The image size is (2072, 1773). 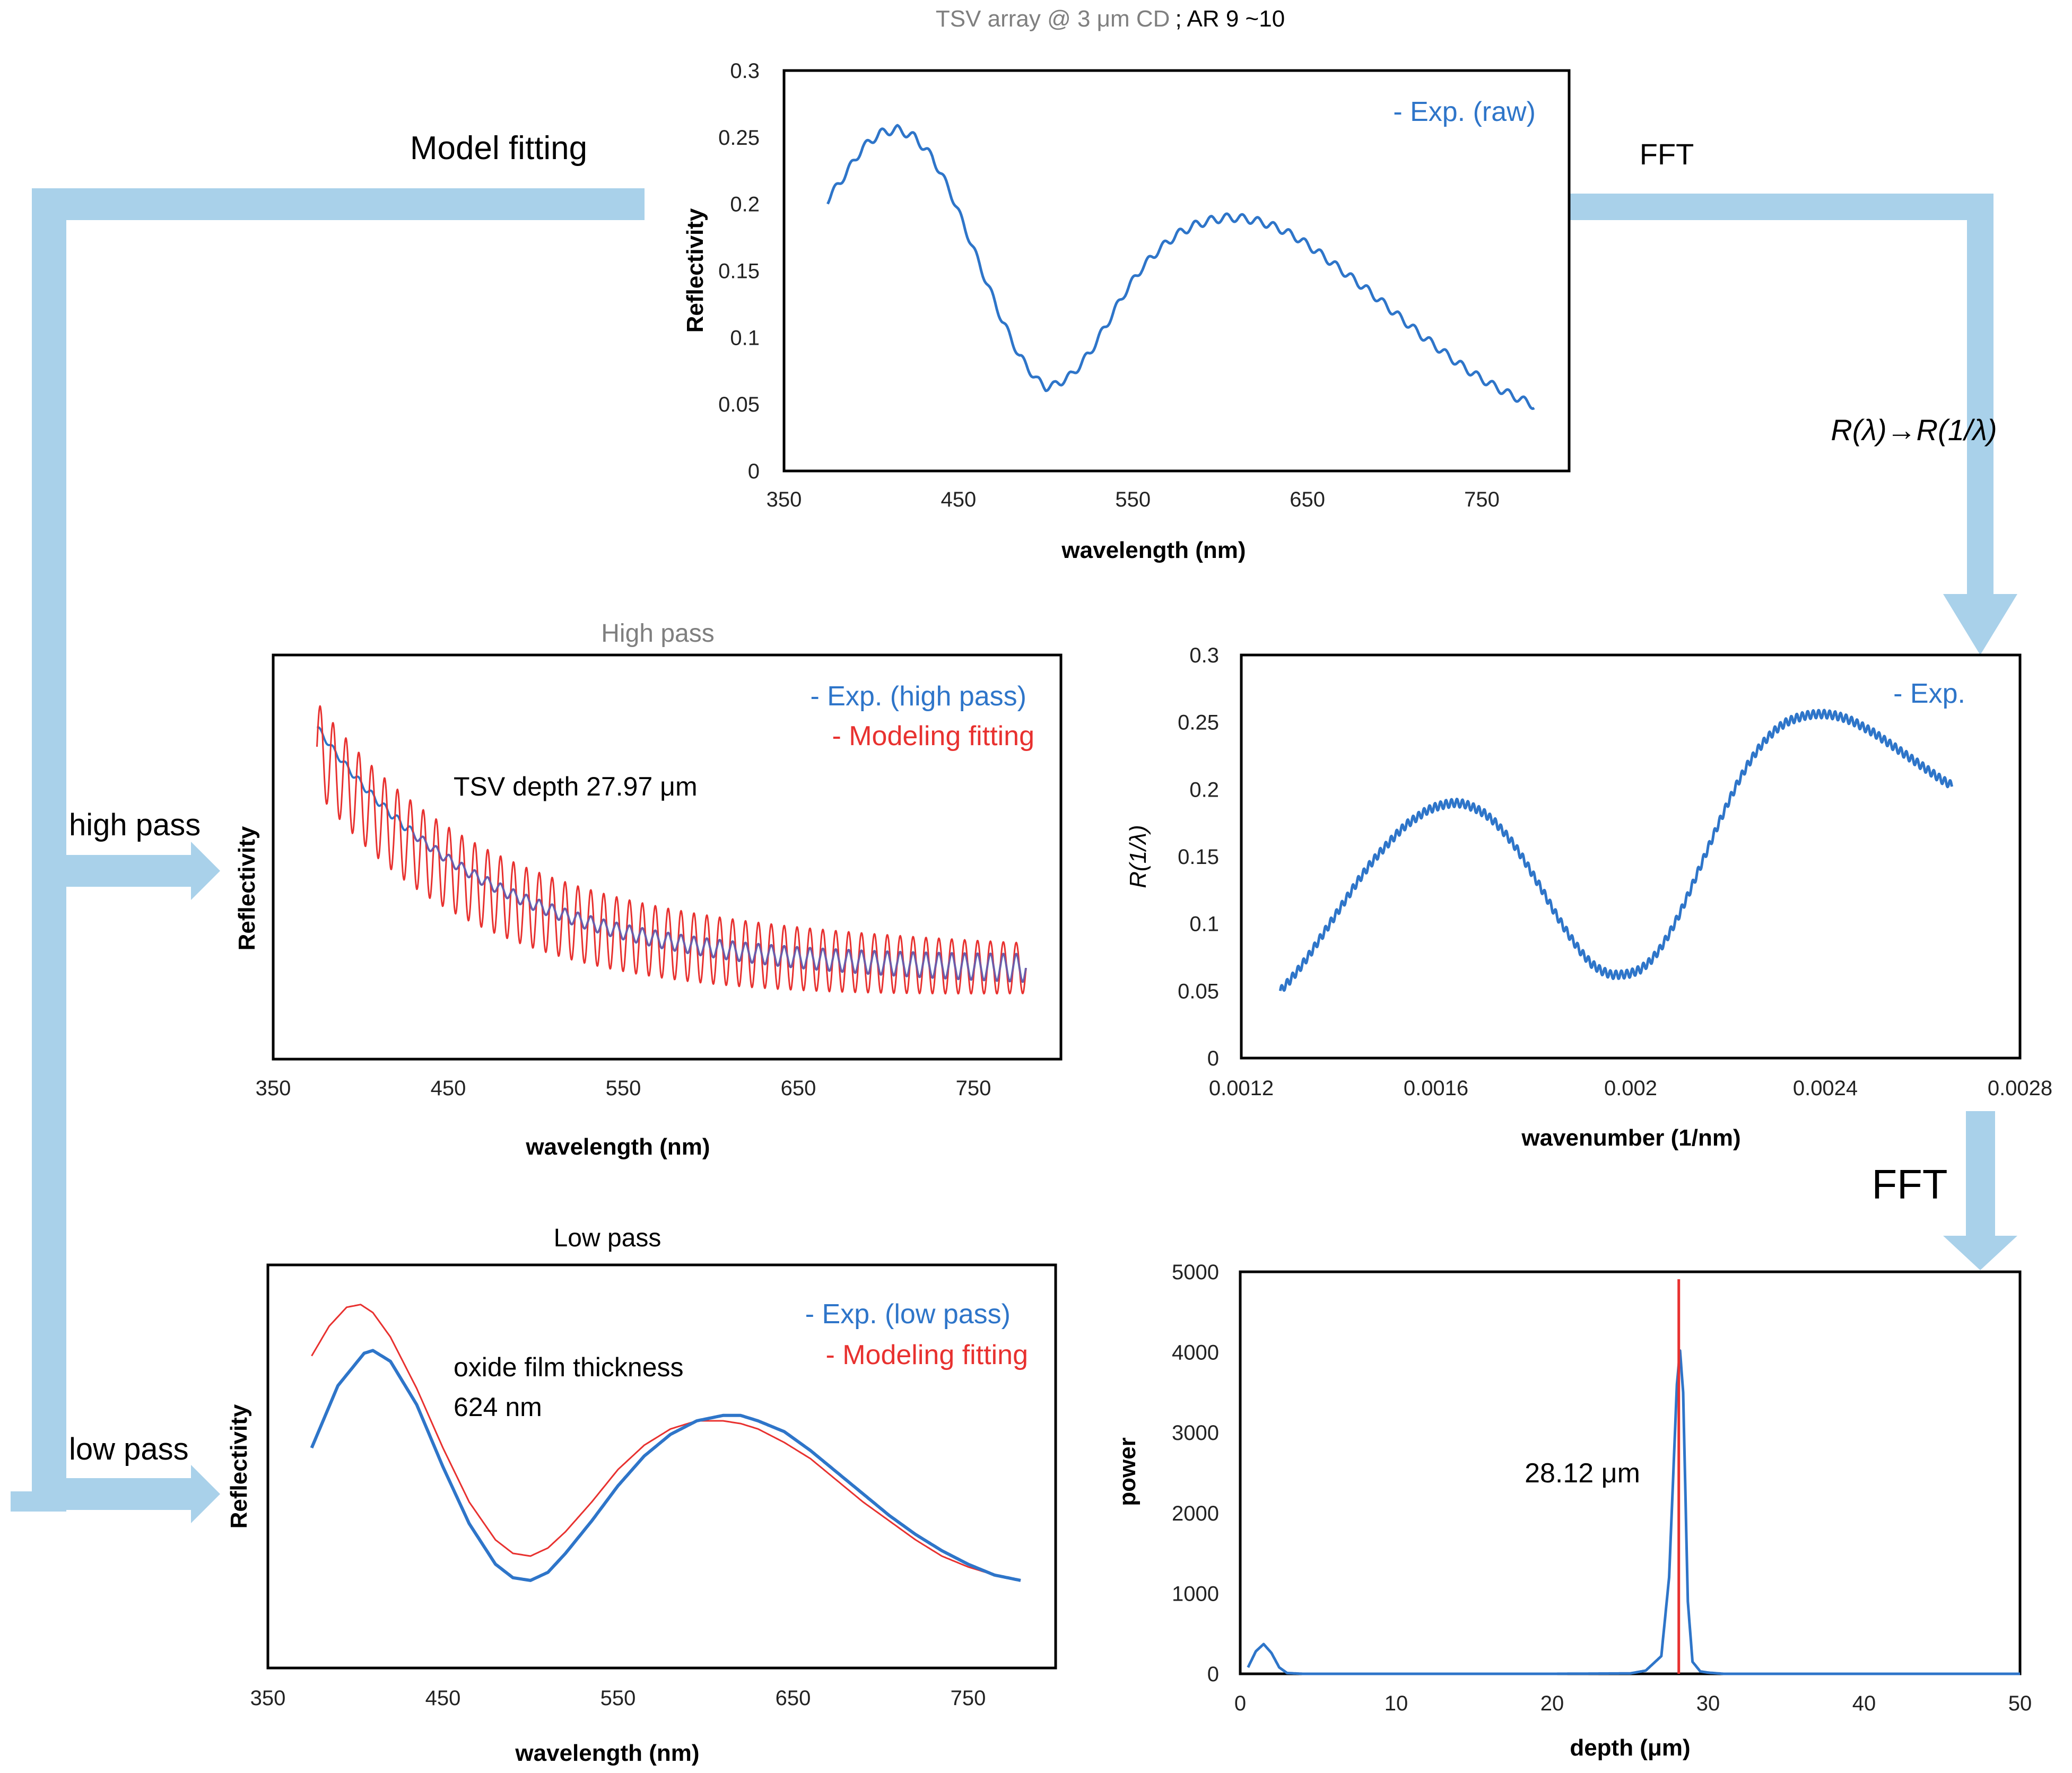 What do you see at coordinates (273, 1088) in the screenshot?
I see `chart-high-pass-xtick-label: 350` at bounding box center [273, 1088].